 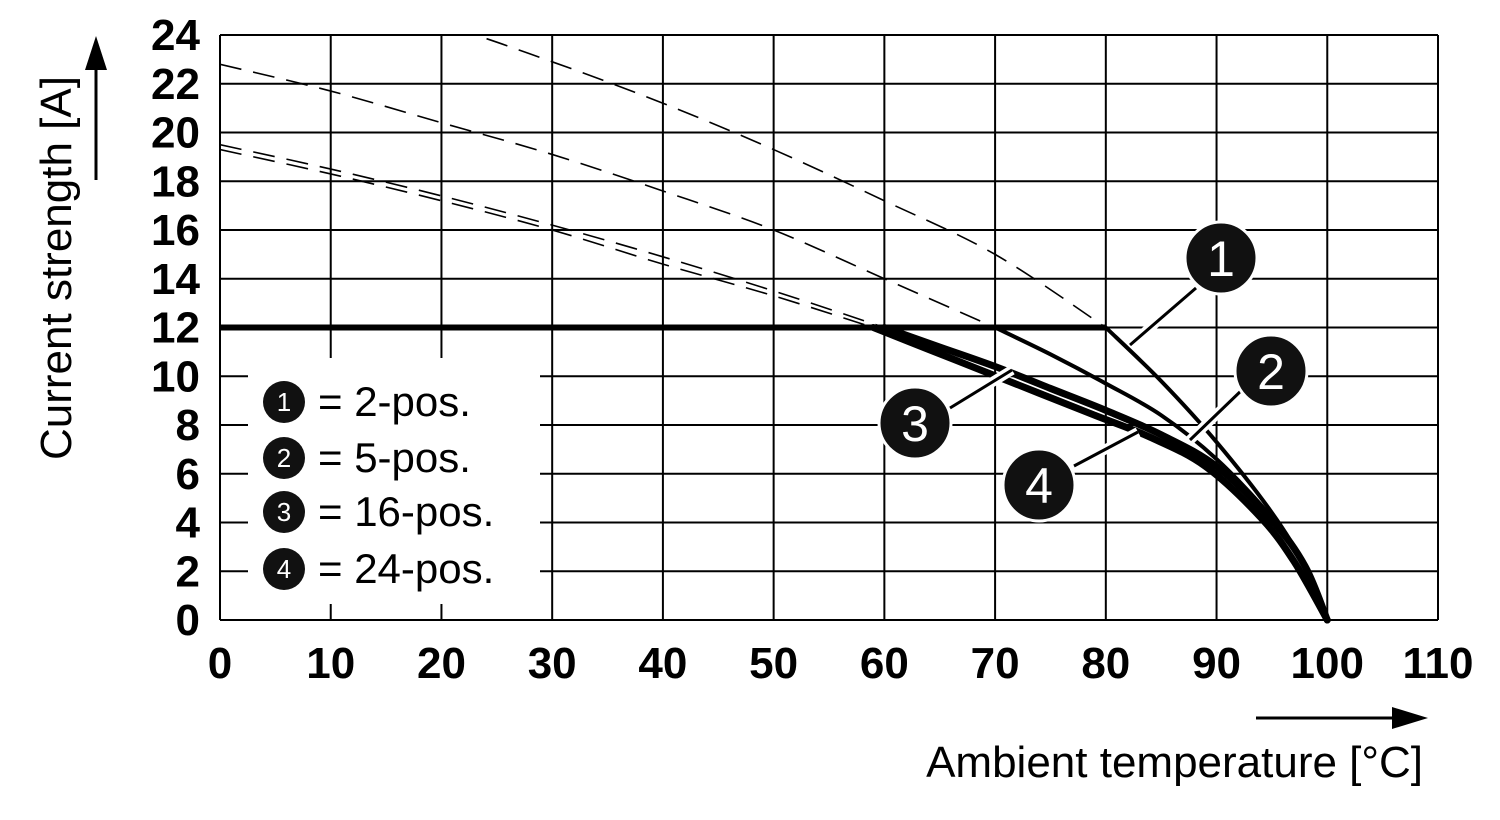 What do you see at coordinates (773, 663) in the screenshot?
I see `x-tick-label: 50` at bounding box center [773, 663].